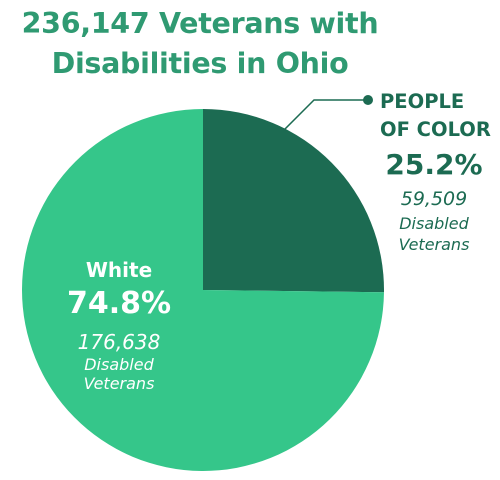 The image size is (500, 480). I want to click on people-of-color-slice-label: PEOPLE OF COLOR, so click(435, 115).